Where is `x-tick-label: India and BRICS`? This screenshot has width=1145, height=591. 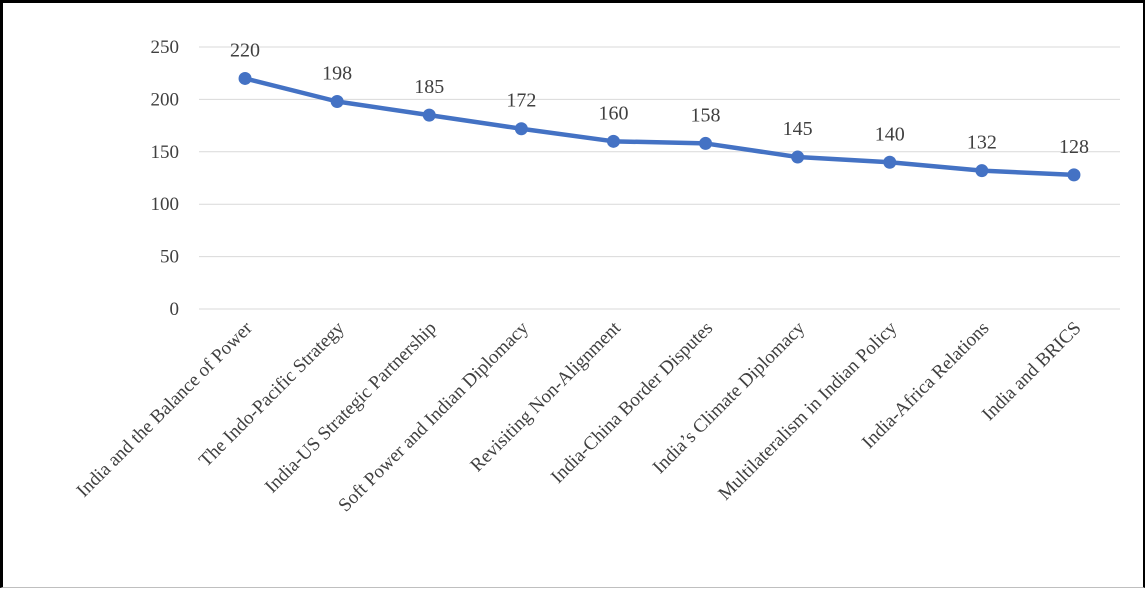 x-tick-label: India and BRICS is located at coordinates (1031, 371).